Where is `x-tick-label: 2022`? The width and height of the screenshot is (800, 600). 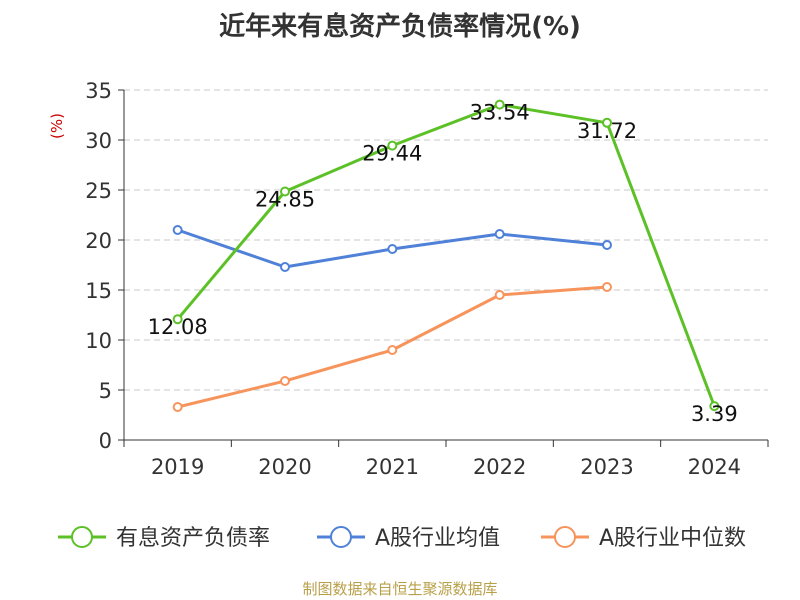 x-tick-label: 2022 is located at coordinates (499, 467).